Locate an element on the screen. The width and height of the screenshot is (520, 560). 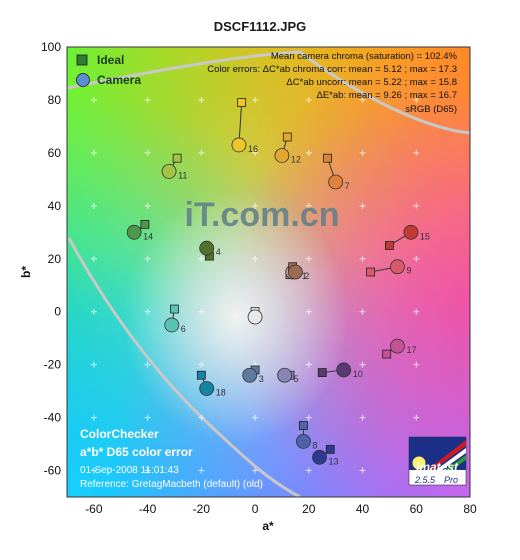
patch-label: 2 is located at coordinates (306, 276).